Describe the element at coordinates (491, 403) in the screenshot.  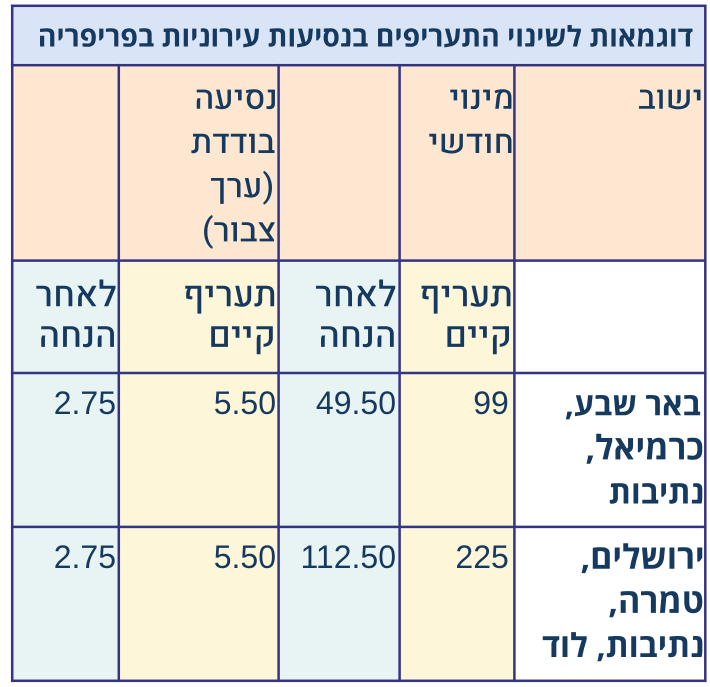
I see `svg-text: 99` at that location.